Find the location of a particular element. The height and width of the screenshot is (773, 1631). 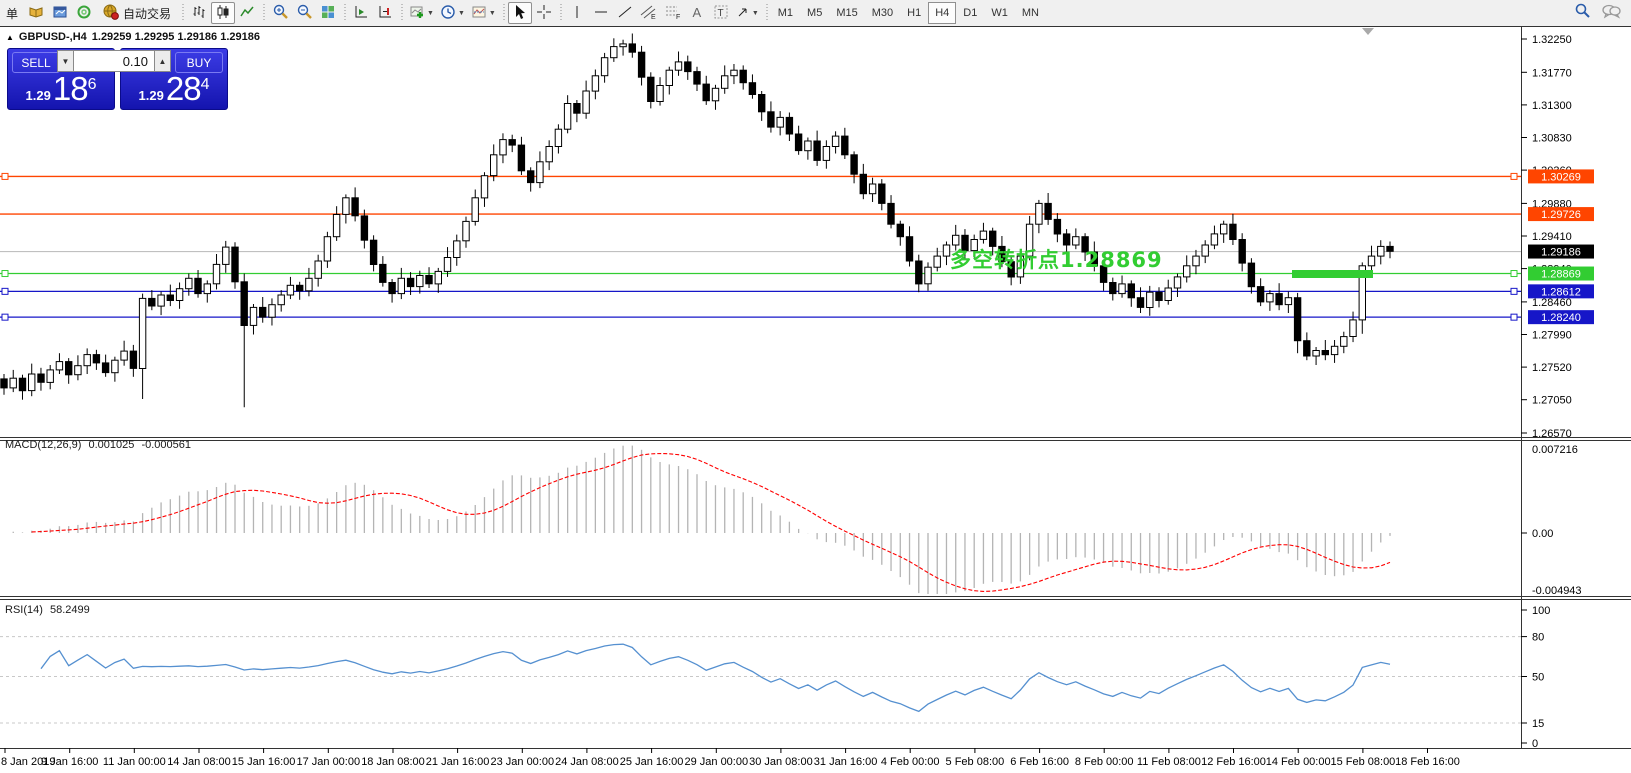

arrows-button: ▼ is located at coordinates (747, 13).